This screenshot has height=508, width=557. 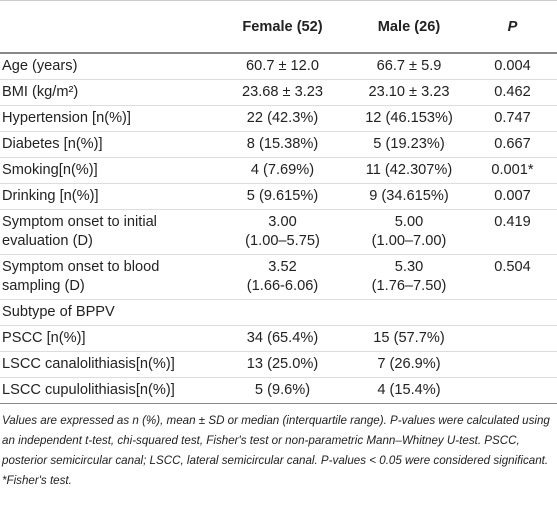 I want to click on row-label: BMI (kg/m²), so click(x=107, y=92).